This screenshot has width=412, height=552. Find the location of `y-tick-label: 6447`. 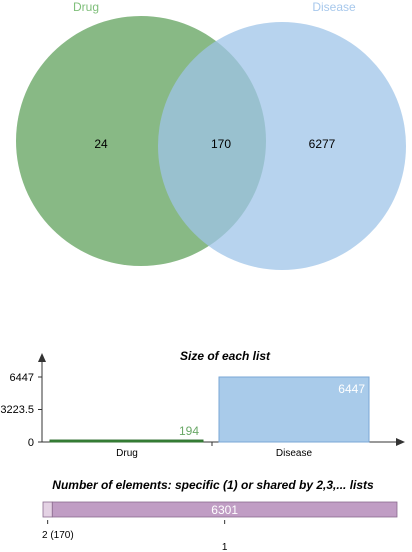

y-tick-label: 6447 is located at coordinates (22, 378).